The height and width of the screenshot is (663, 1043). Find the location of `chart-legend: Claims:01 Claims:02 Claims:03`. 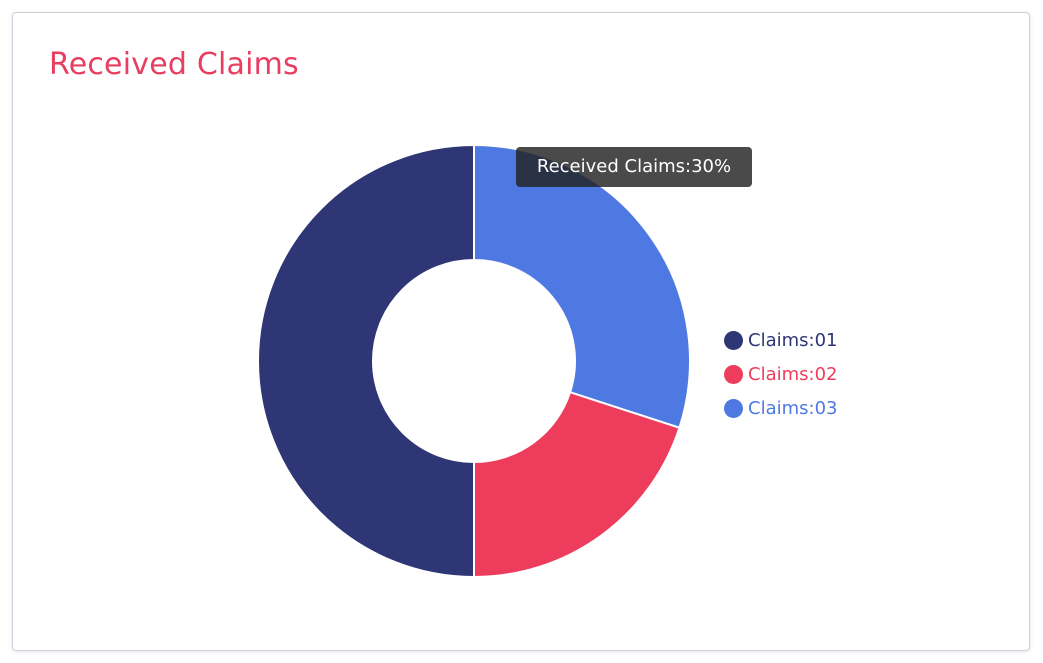

chart-legend: Claims:01 Claims:02 Claims:03 is located at coordinates (780, 374).